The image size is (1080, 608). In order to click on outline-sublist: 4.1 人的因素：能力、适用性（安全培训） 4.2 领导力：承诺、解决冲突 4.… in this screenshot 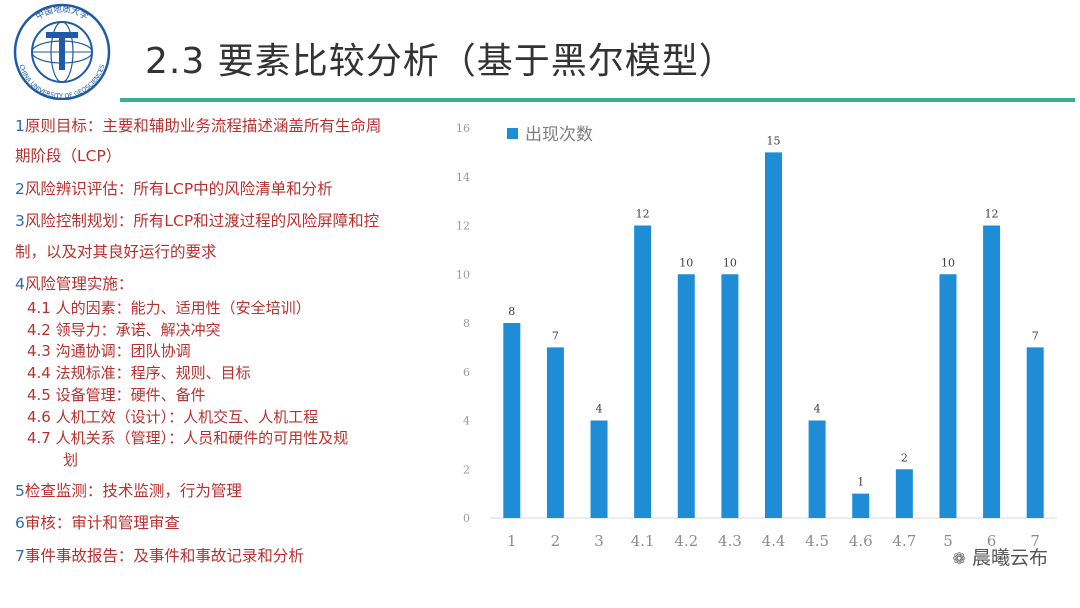, I will do `click(230, 385)`.